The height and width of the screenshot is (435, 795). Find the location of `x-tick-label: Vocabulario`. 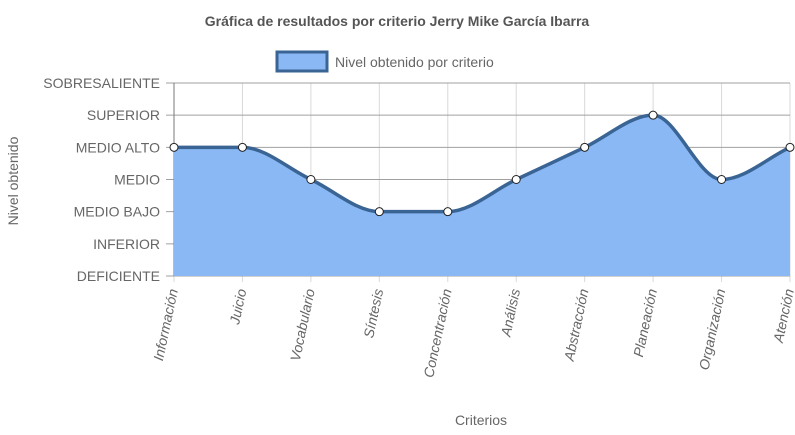

x-tick-label: Vocabulario is located at coordinates (302, 324).